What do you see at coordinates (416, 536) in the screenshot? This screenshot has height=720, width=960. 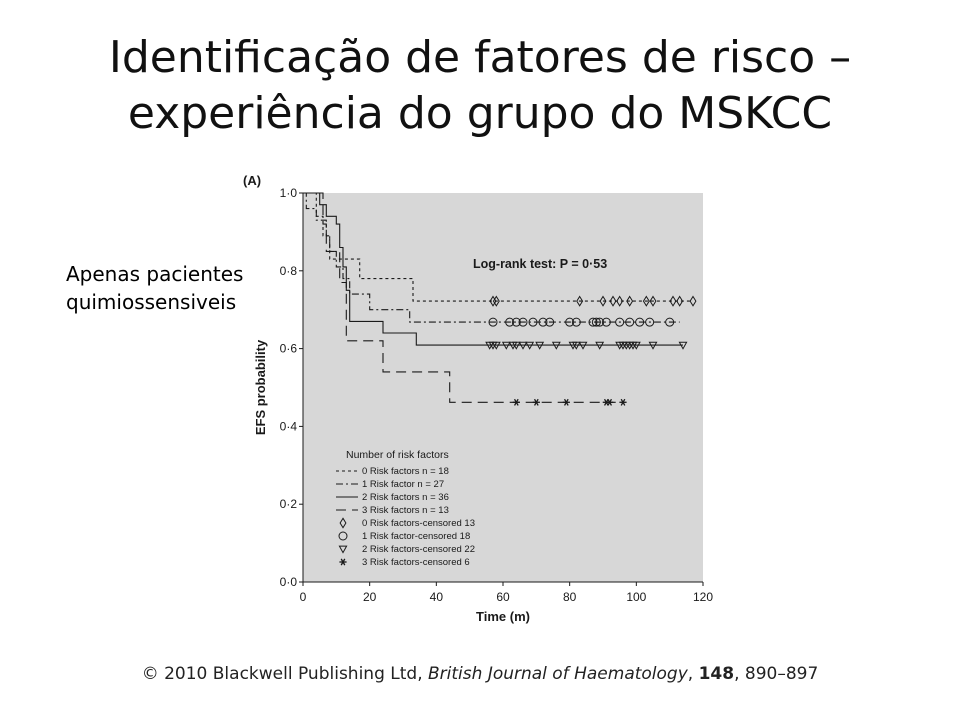 I see `legend-censored-label-1: 1 Risk factor-censored 18` at bounding box center [416, 536].